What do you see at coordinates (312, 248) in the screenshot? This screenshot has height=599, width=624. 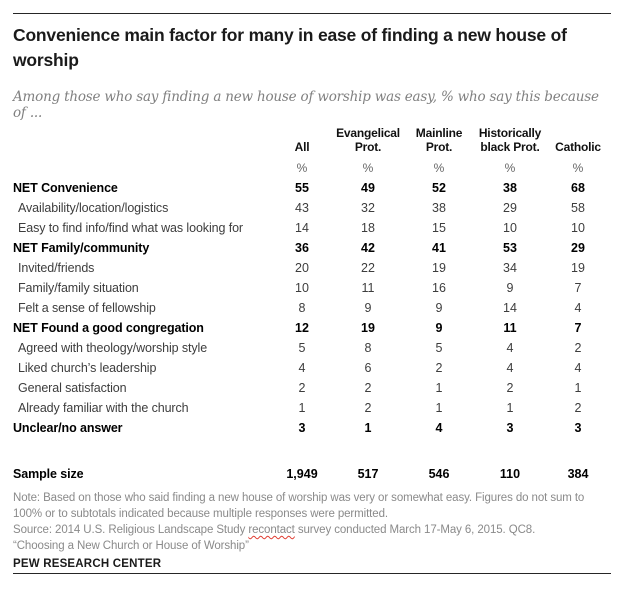 I see `table-row: NET Family/community 36 42 41 53 29` at bounding box center [312, 248].